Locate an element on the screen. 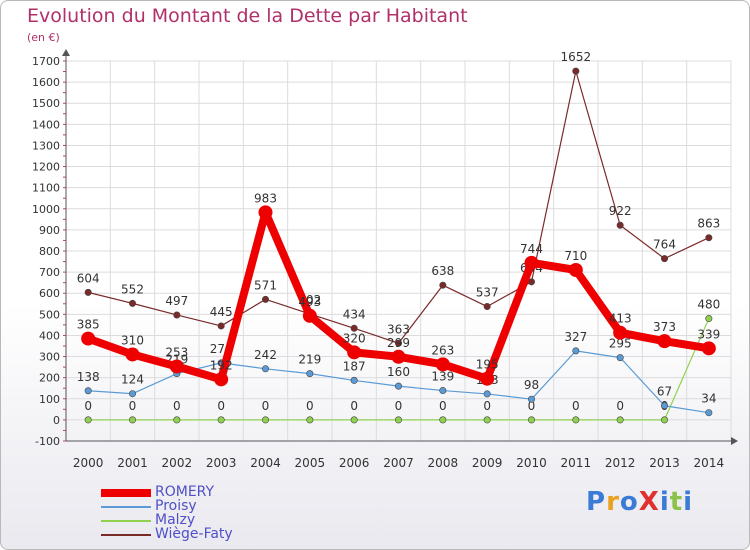  data-label: 604 is located at coordinates (88, 278).